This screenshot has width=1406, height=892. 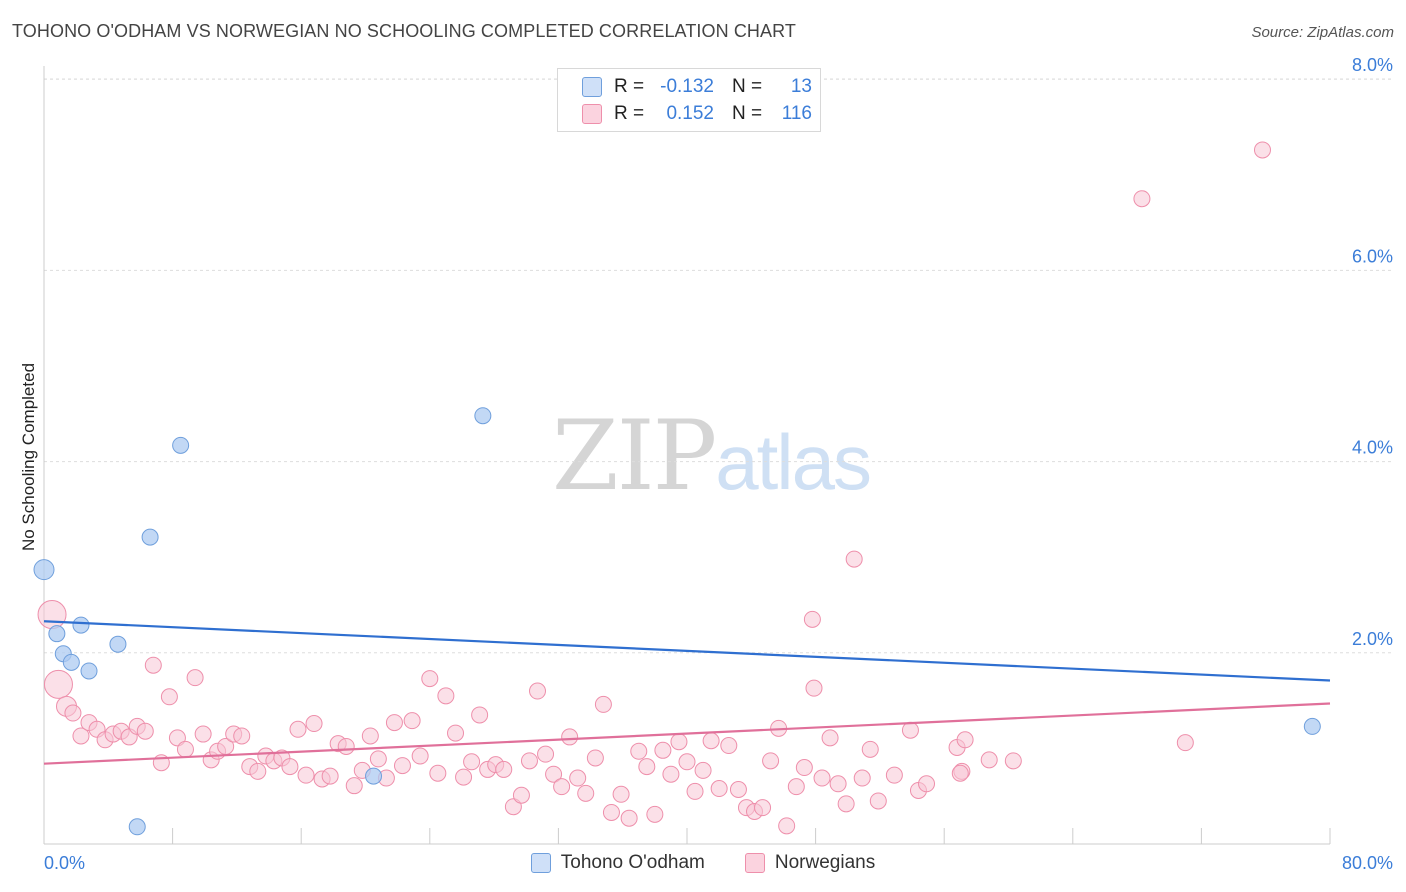 What do you see at coordinates (801, 86) in the screenshot?
I see `legend-n-value: 13` at bounding box center [801, 86].